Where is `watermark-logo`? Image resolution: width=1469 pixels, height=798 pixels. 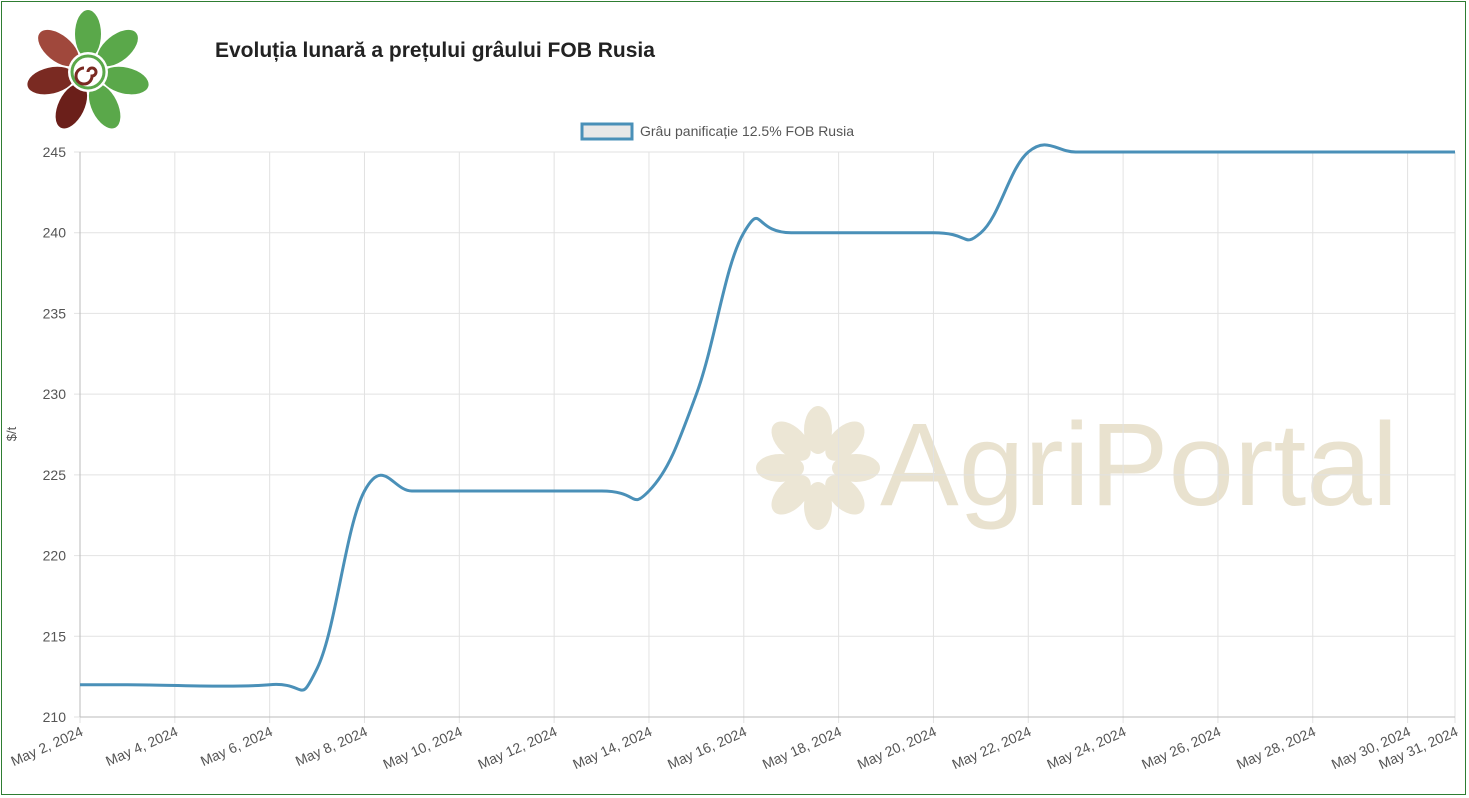 watermark-logo is located at coordinates (818, 468).